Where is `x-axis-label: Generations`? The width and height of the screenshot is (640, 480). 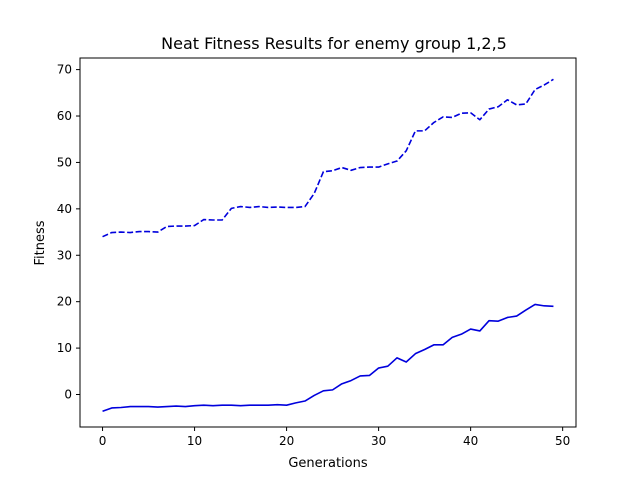
x-axis-label: Generations is located at coordinates (328, 463).